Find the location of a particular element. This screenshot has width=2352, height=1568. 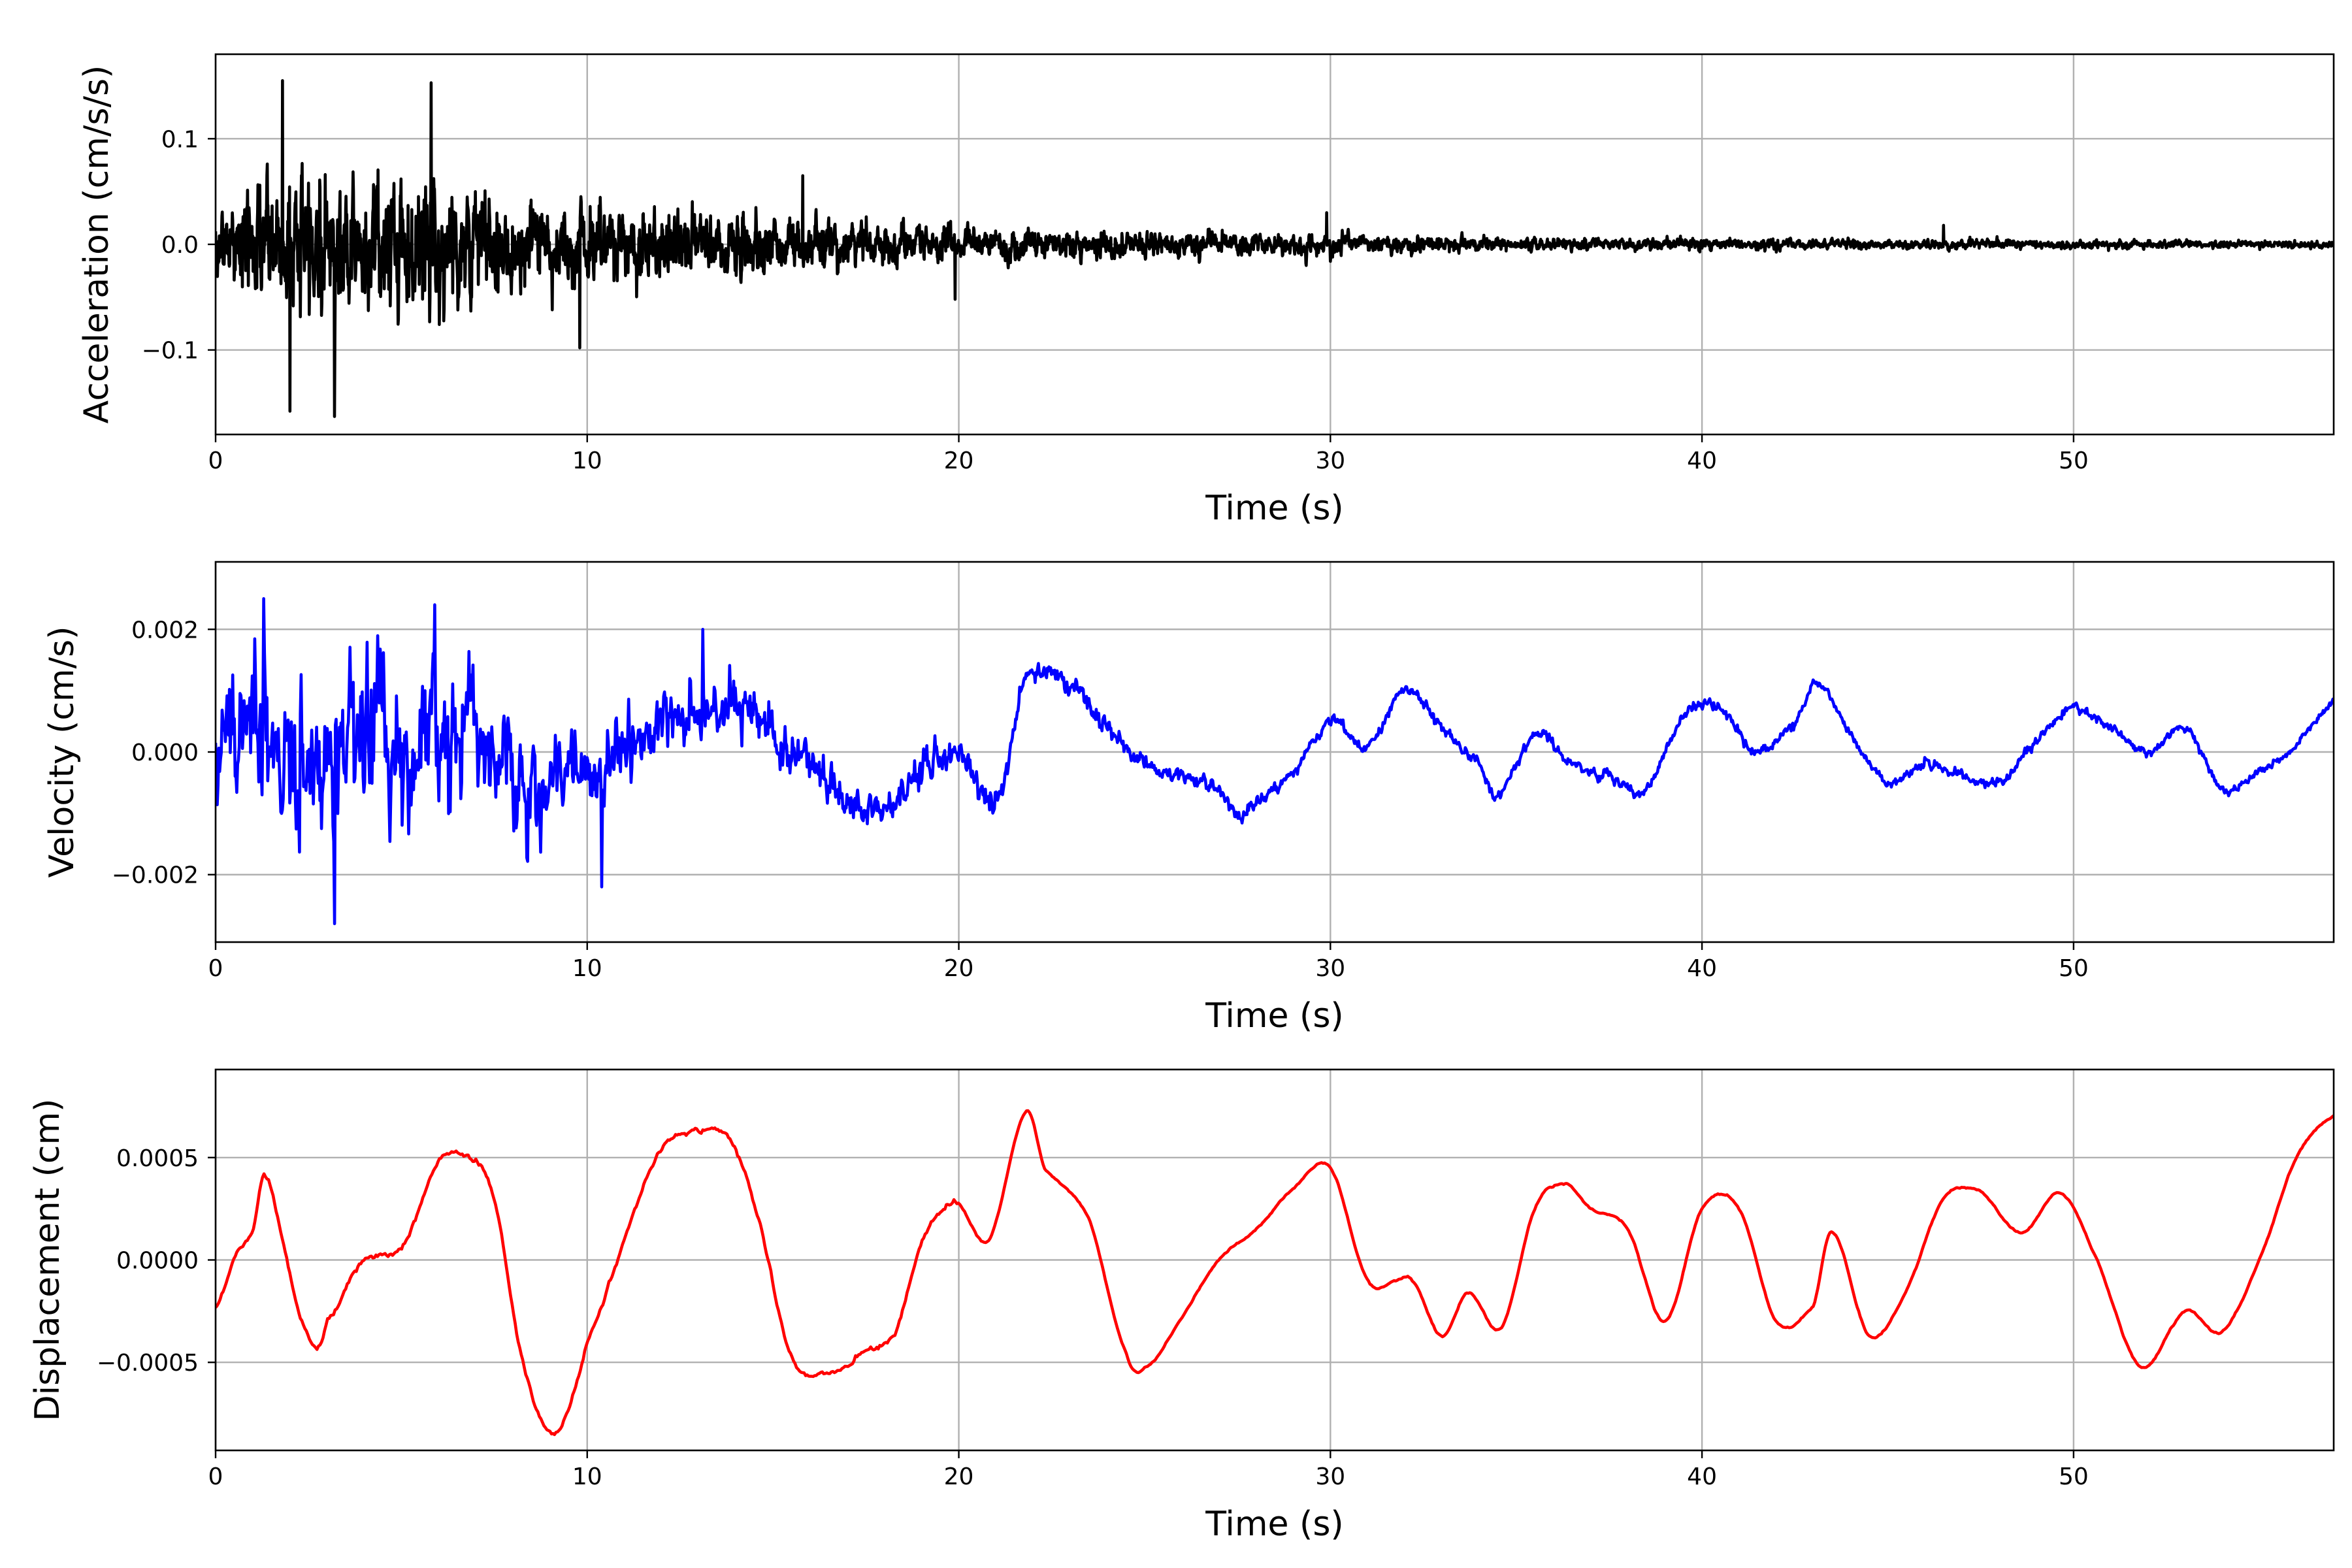

velocity-x-tick-label: 10 is located at coordinates (587, 968).